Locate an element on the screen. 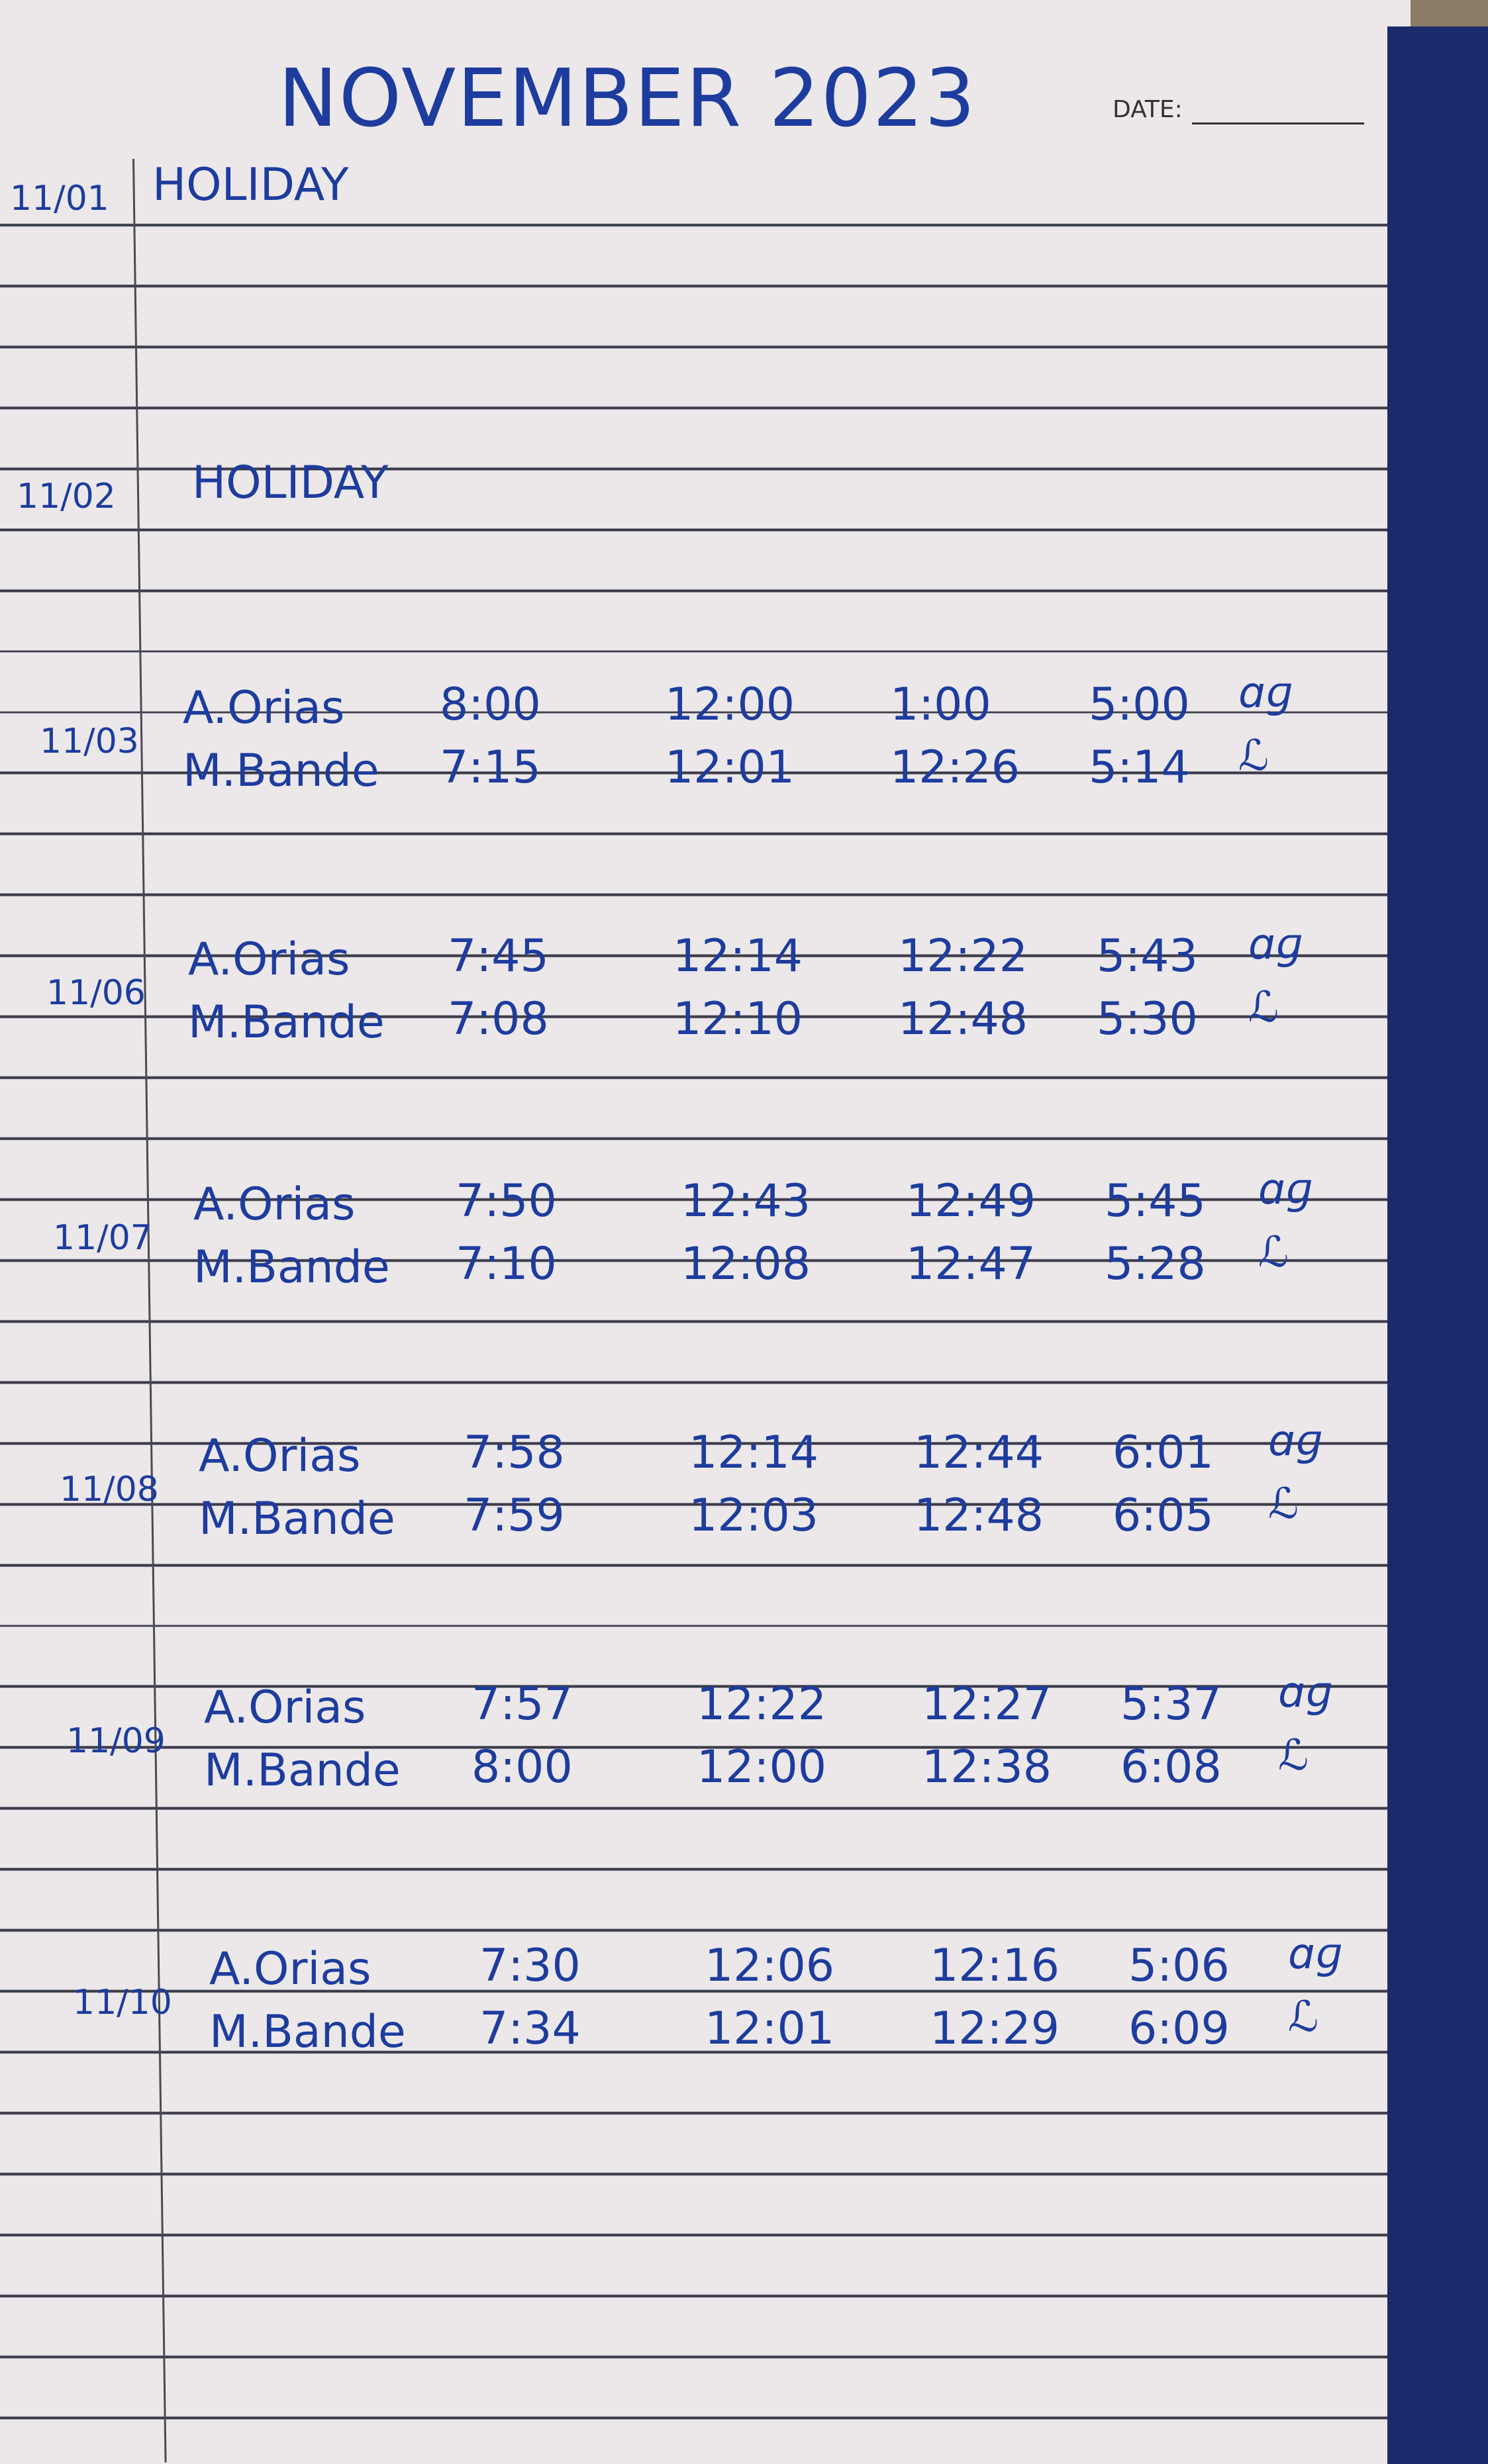  time-entry: 7:59 is located at coordinates (514, 1516).